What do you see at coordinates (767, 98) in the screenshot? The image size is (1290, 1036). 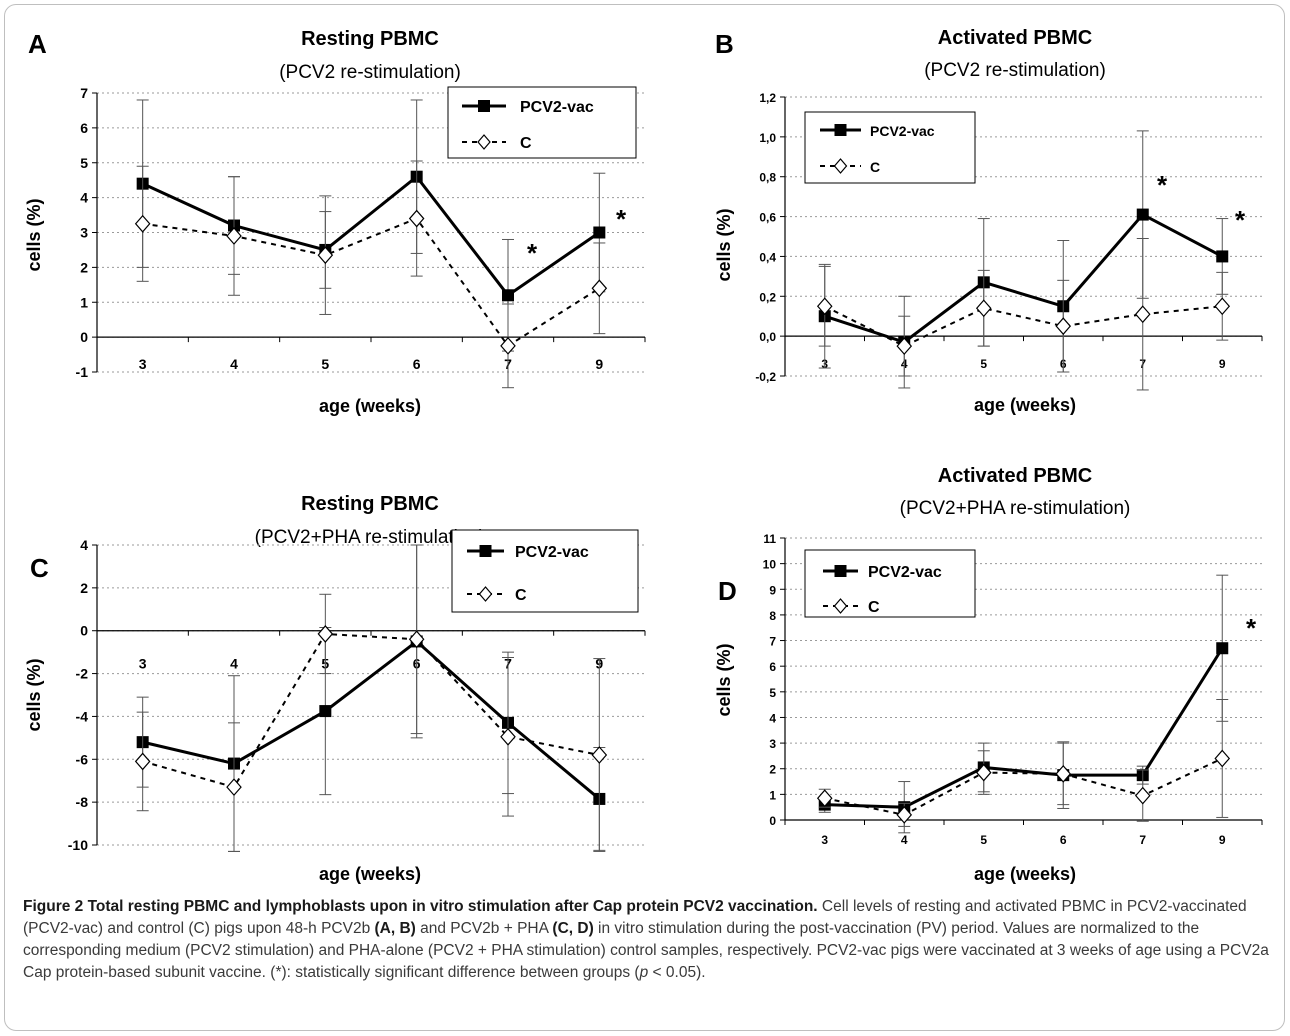 I see `y-tick-label: 1,2` at bounding box center [767, 98].